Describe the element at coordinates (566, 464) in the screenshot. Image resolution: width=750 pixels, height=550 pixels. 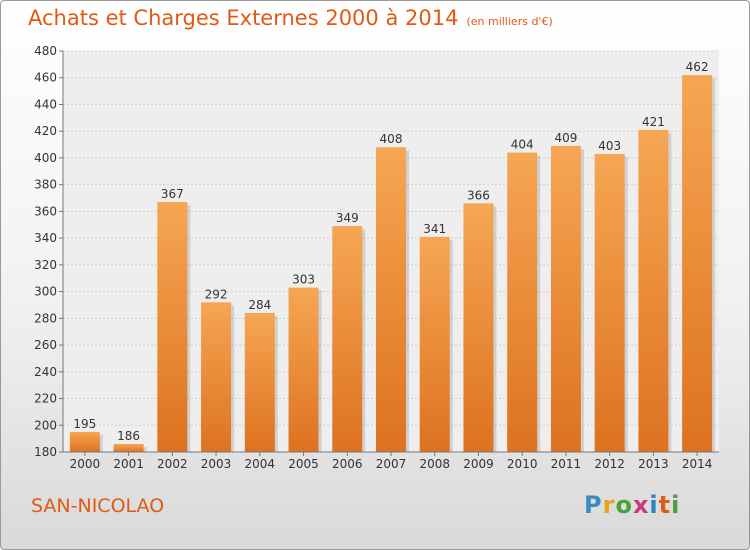
I see `x-tick-label: 2011` at that location.